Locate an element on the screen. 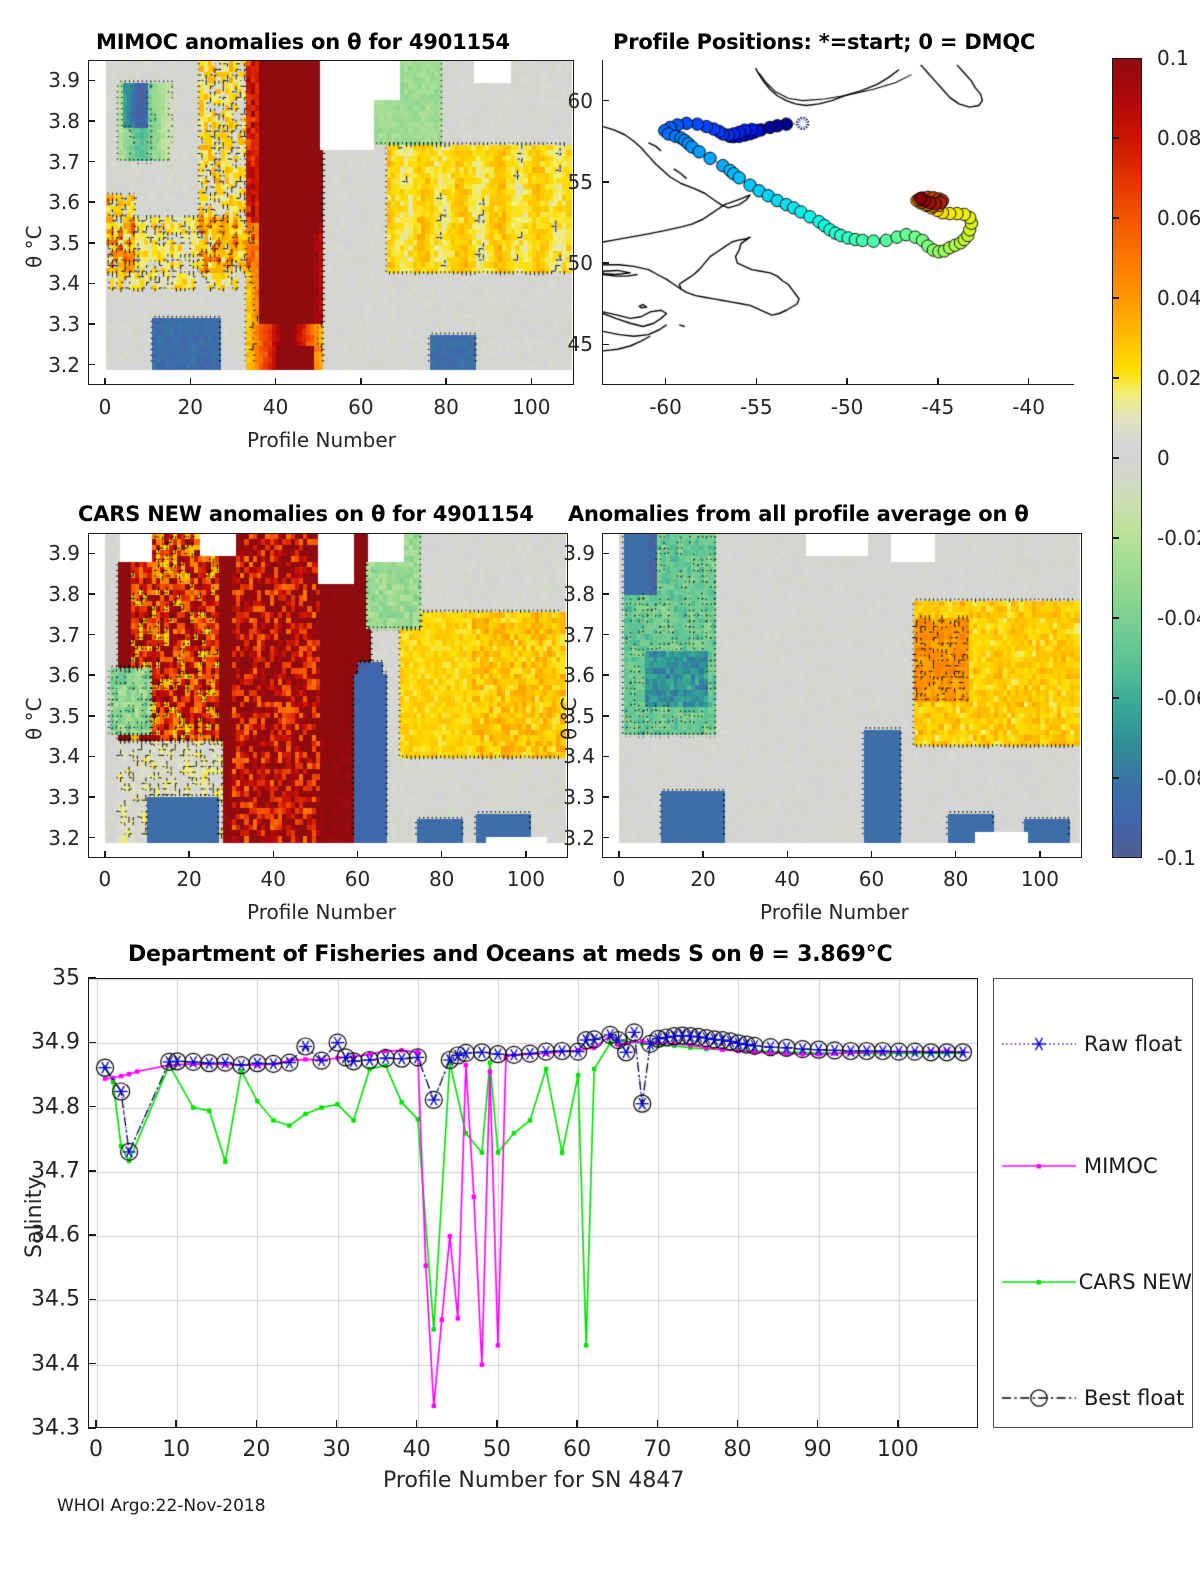 This screenshot has height=1575, width=1200. allprof-xtick-0: 0 is located at coordinates (619, 879).